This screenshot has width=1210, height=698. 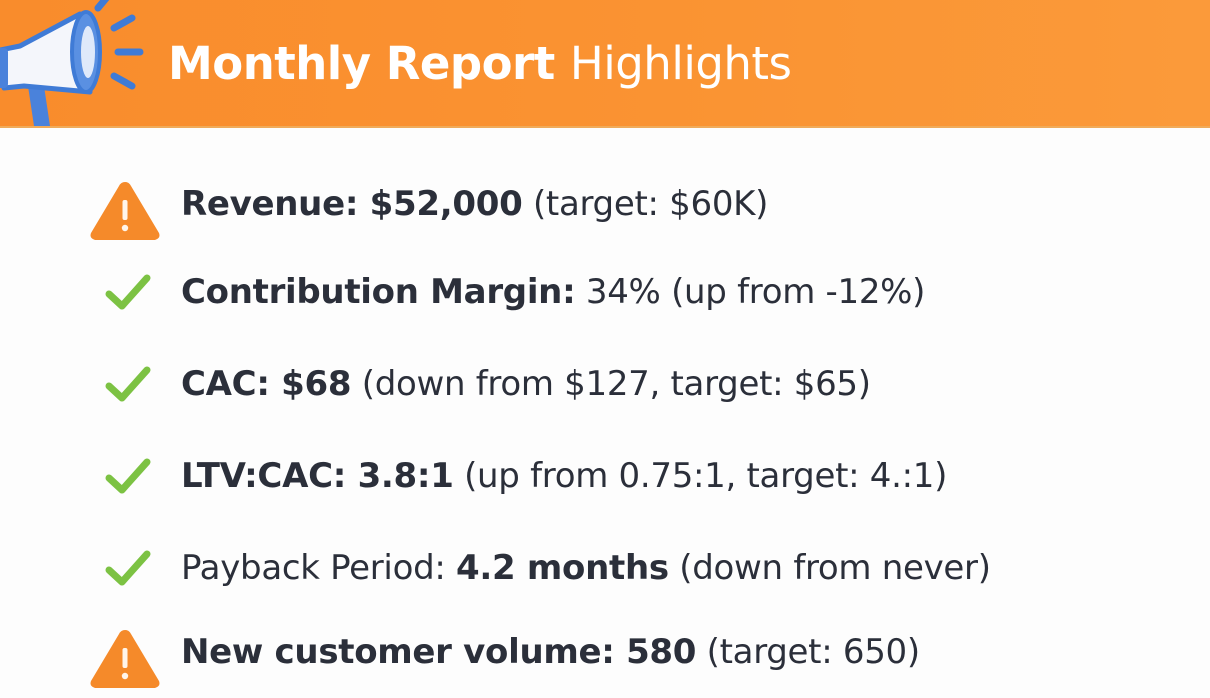 I want to click on metric-note: (up from -12%), so click(x=793, y=292).